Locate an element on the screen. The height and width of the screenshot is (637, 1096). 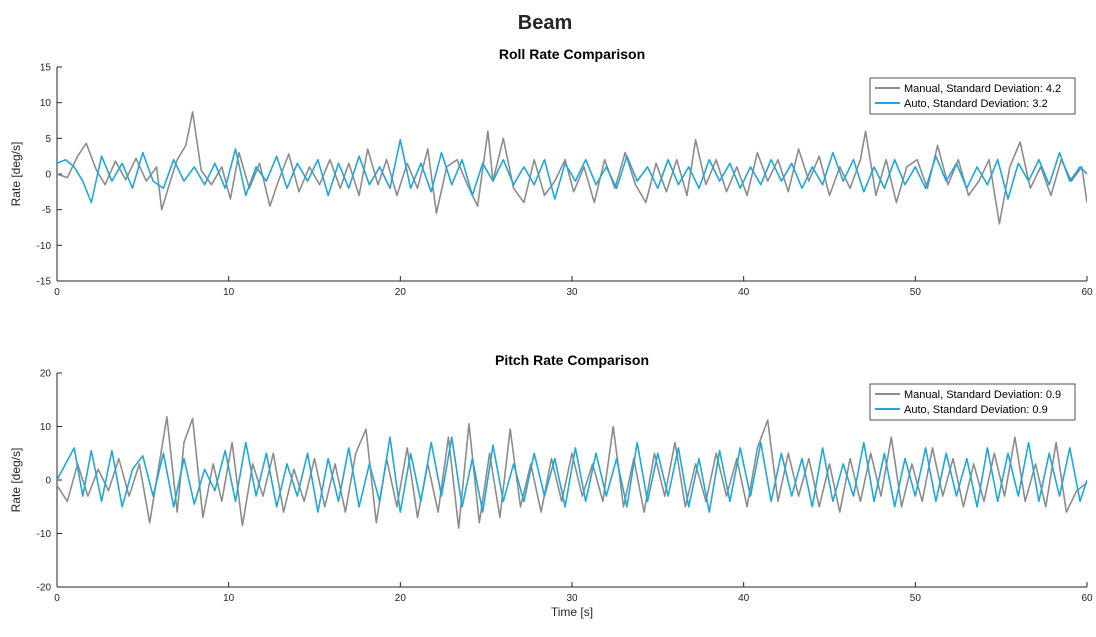
x-axis-label: Time [s] is located at coordinates (572, 612).